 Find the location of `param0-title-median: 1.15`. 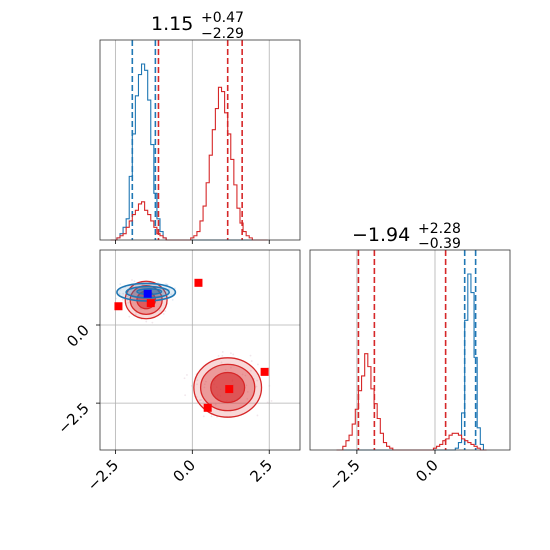

param0-title-median: 1.15 is located at coordinates (172, 24).